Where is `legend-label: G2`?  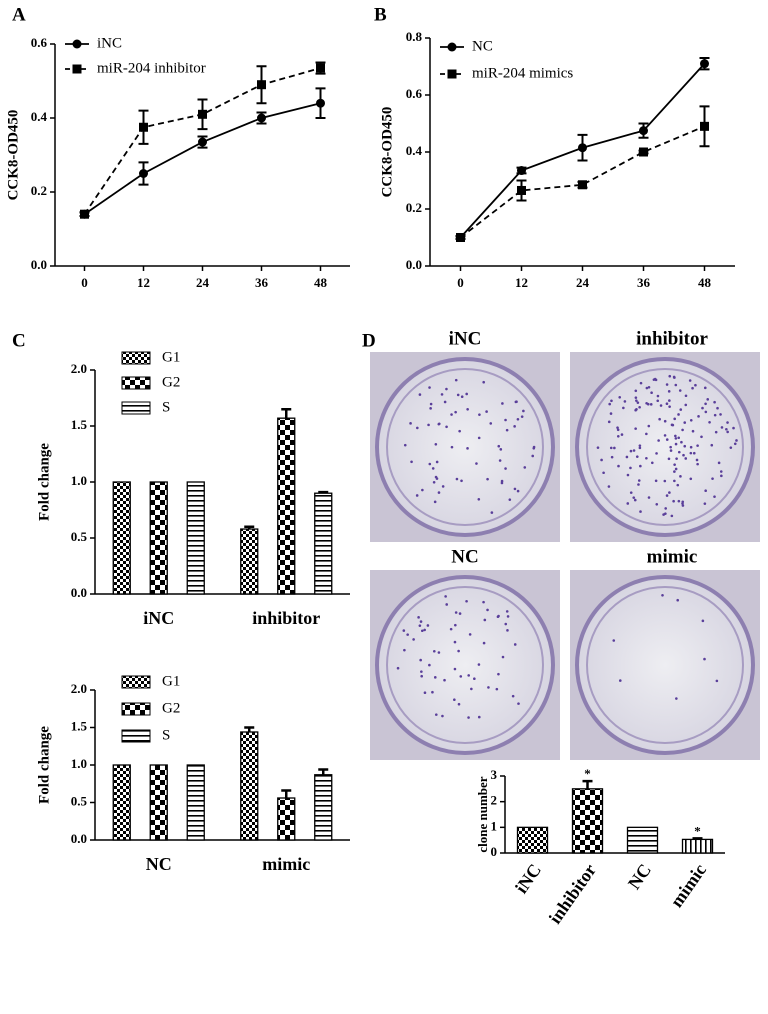
legend-label: G2 is located at coordinates (171, 382).